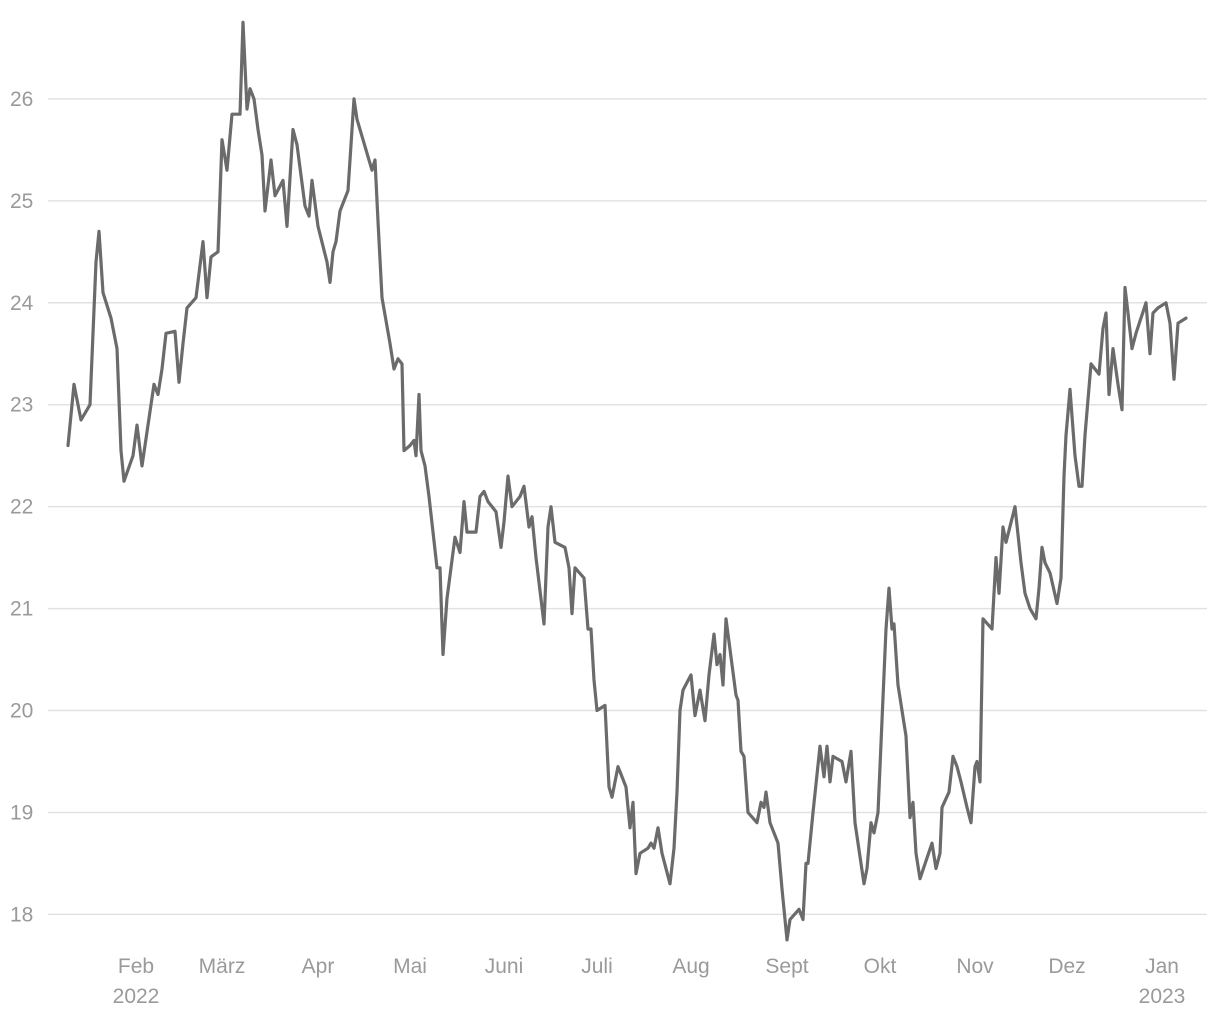 This screenshot has height=1024, width=1220. Describe the element at coordinates (222, 966) in the screenshot. I see `x-tick-label: März` at that location.